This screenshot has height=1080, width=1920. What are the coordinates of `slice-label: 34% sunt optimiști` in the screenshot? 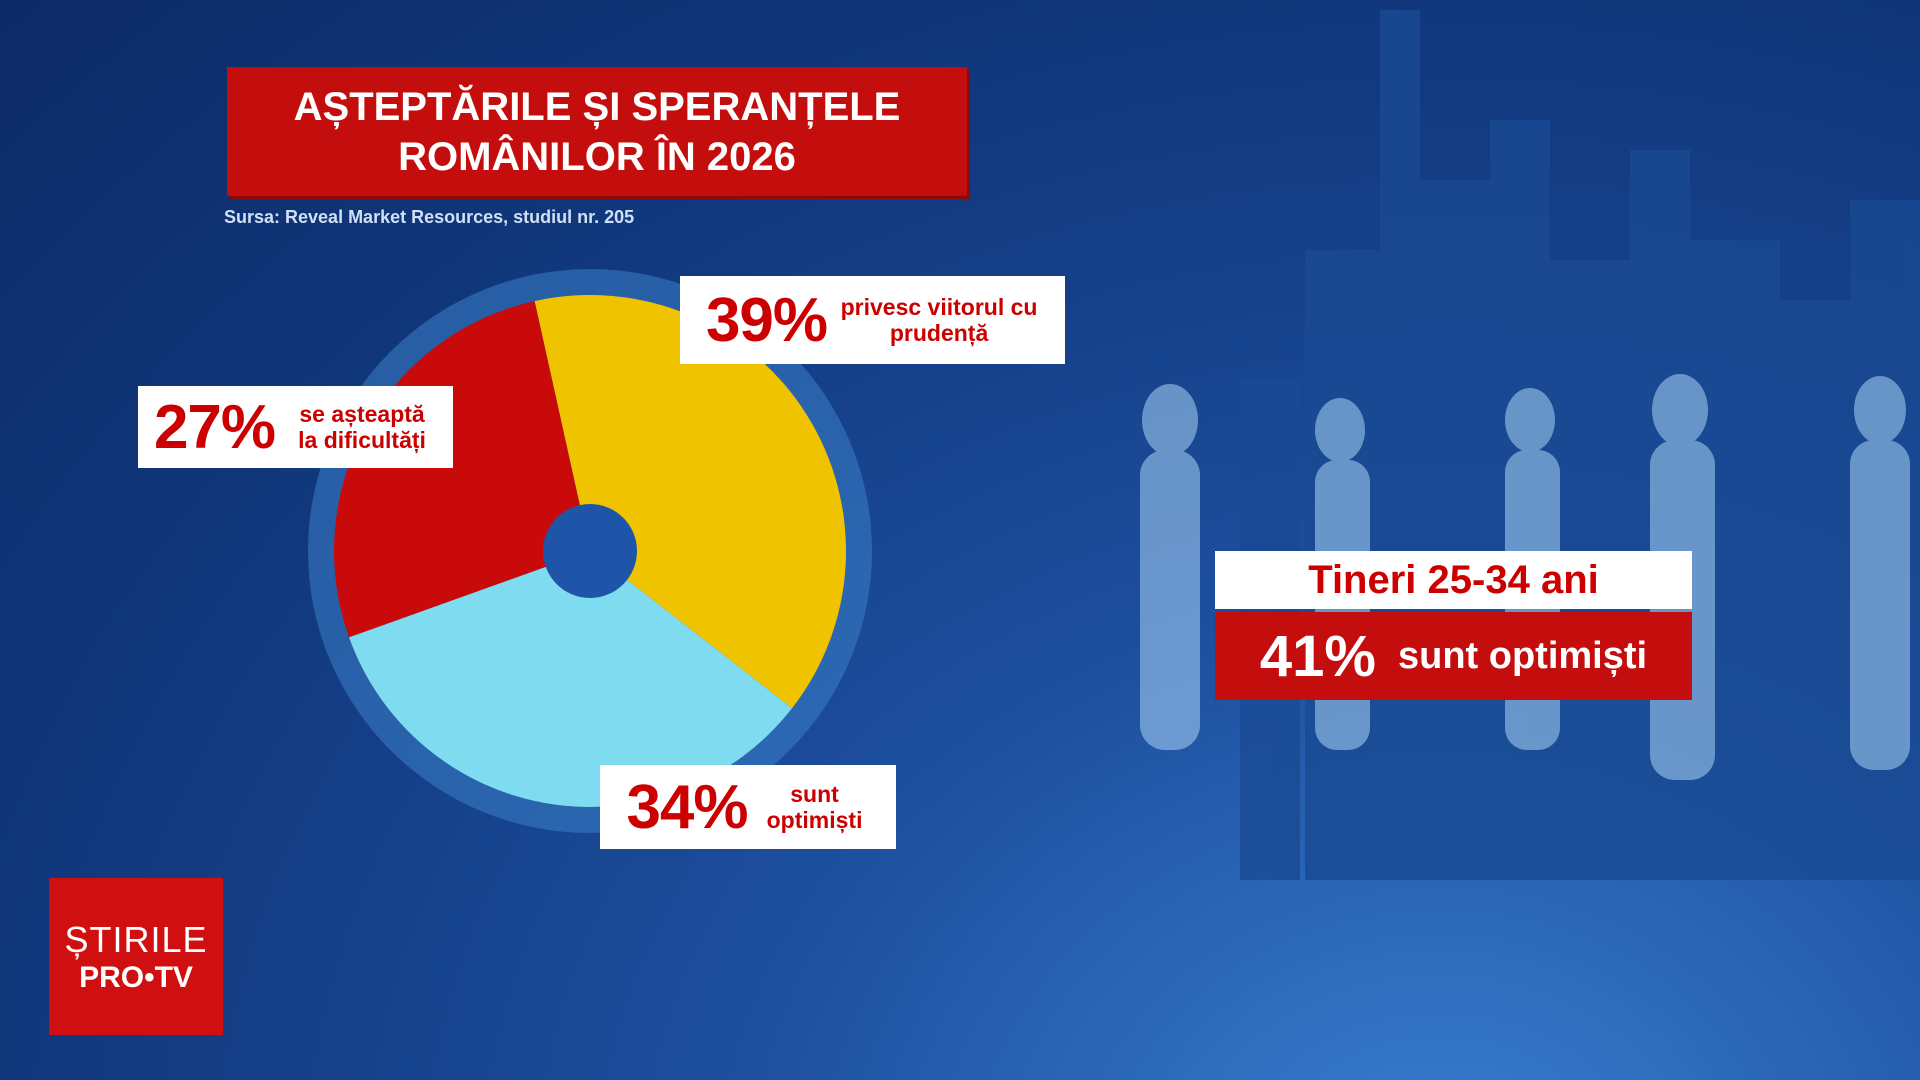 It's located at (748, 807).